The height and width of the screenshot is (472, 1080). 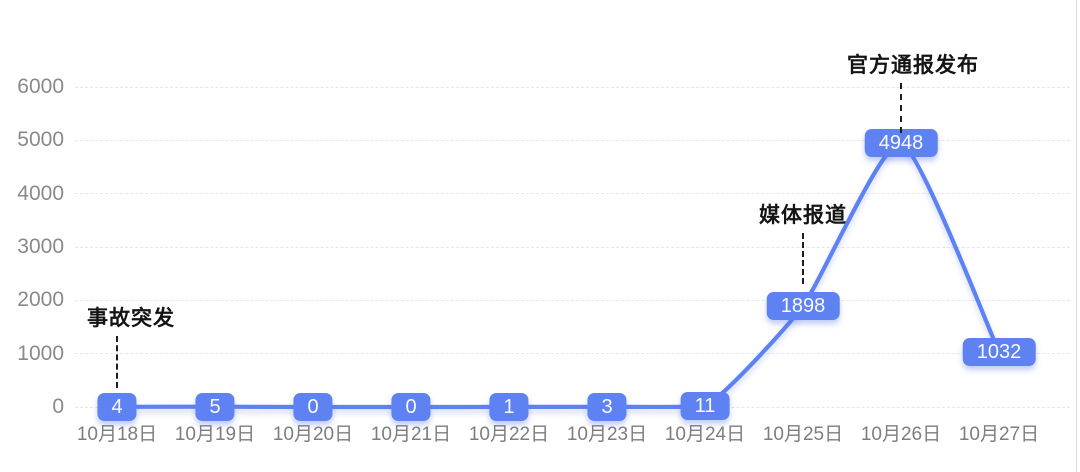 What do you see at coordinates (607, 434) in the screenshot?
I see `x-axis-tick-label: 10月23日` at bounding box center [607, 434].